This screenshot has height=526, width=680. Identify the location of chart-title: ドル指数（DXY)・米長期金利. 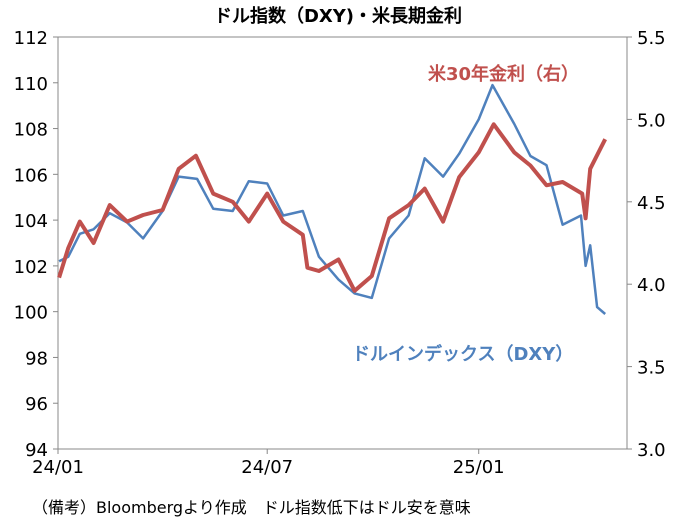
(338, 16).